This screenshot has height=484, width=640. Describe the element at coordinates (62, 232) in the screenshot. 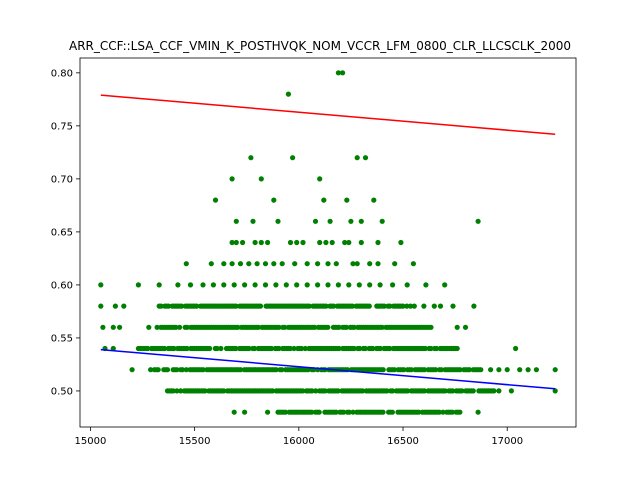

I see `y-tick-label: 0.65` at that location.